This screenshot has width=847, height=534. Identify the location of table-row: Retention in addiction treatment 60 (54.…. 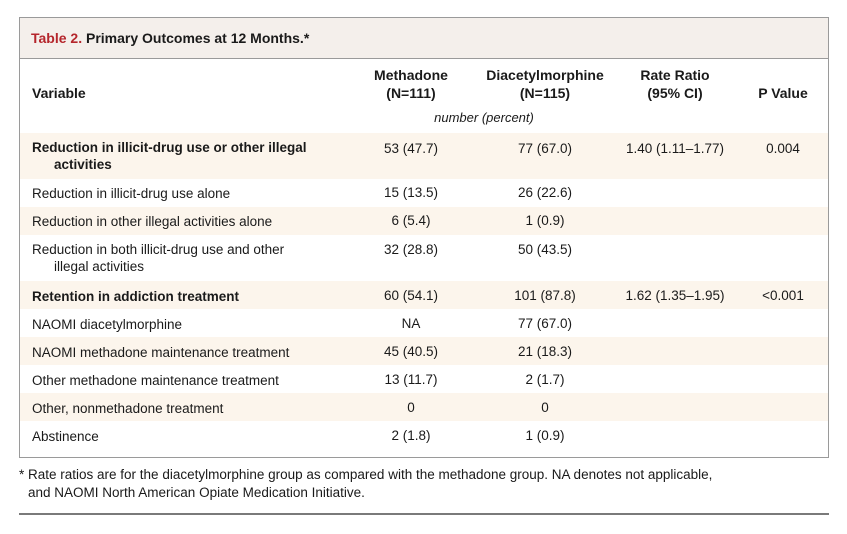
(424, 295).